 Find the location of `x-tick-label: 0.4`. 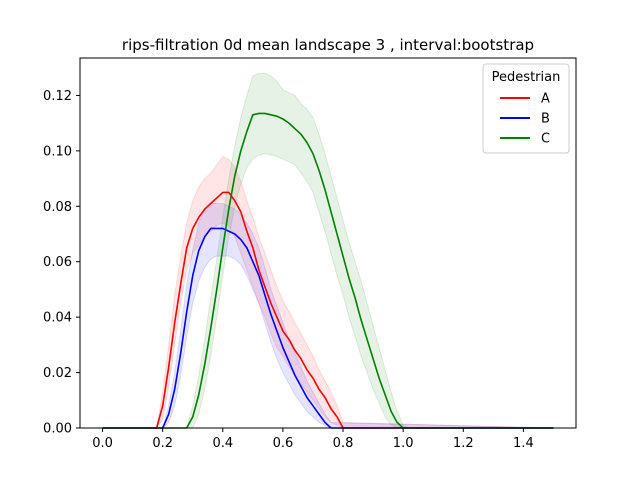

x-tick-label: 0.4 is located at coordinates (222, 443).